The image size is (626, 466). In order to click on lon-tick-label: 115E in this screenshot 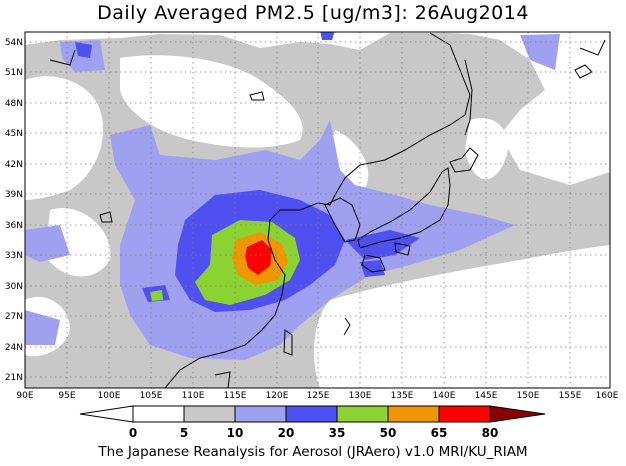, I will do `click(235, 396)`.